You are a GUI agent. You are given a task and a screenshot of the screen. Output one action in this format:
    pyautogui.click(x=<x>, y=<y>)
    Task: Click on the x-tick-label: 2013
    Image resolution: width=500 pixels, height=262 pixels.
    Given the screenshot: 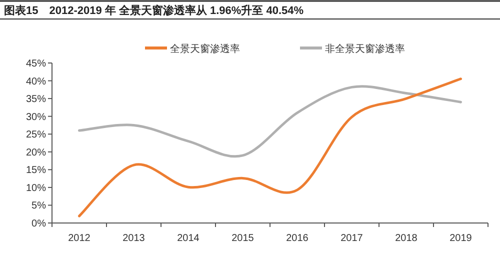 What is the action you would take?
    pyautogui.click(x=134, y=238)
    